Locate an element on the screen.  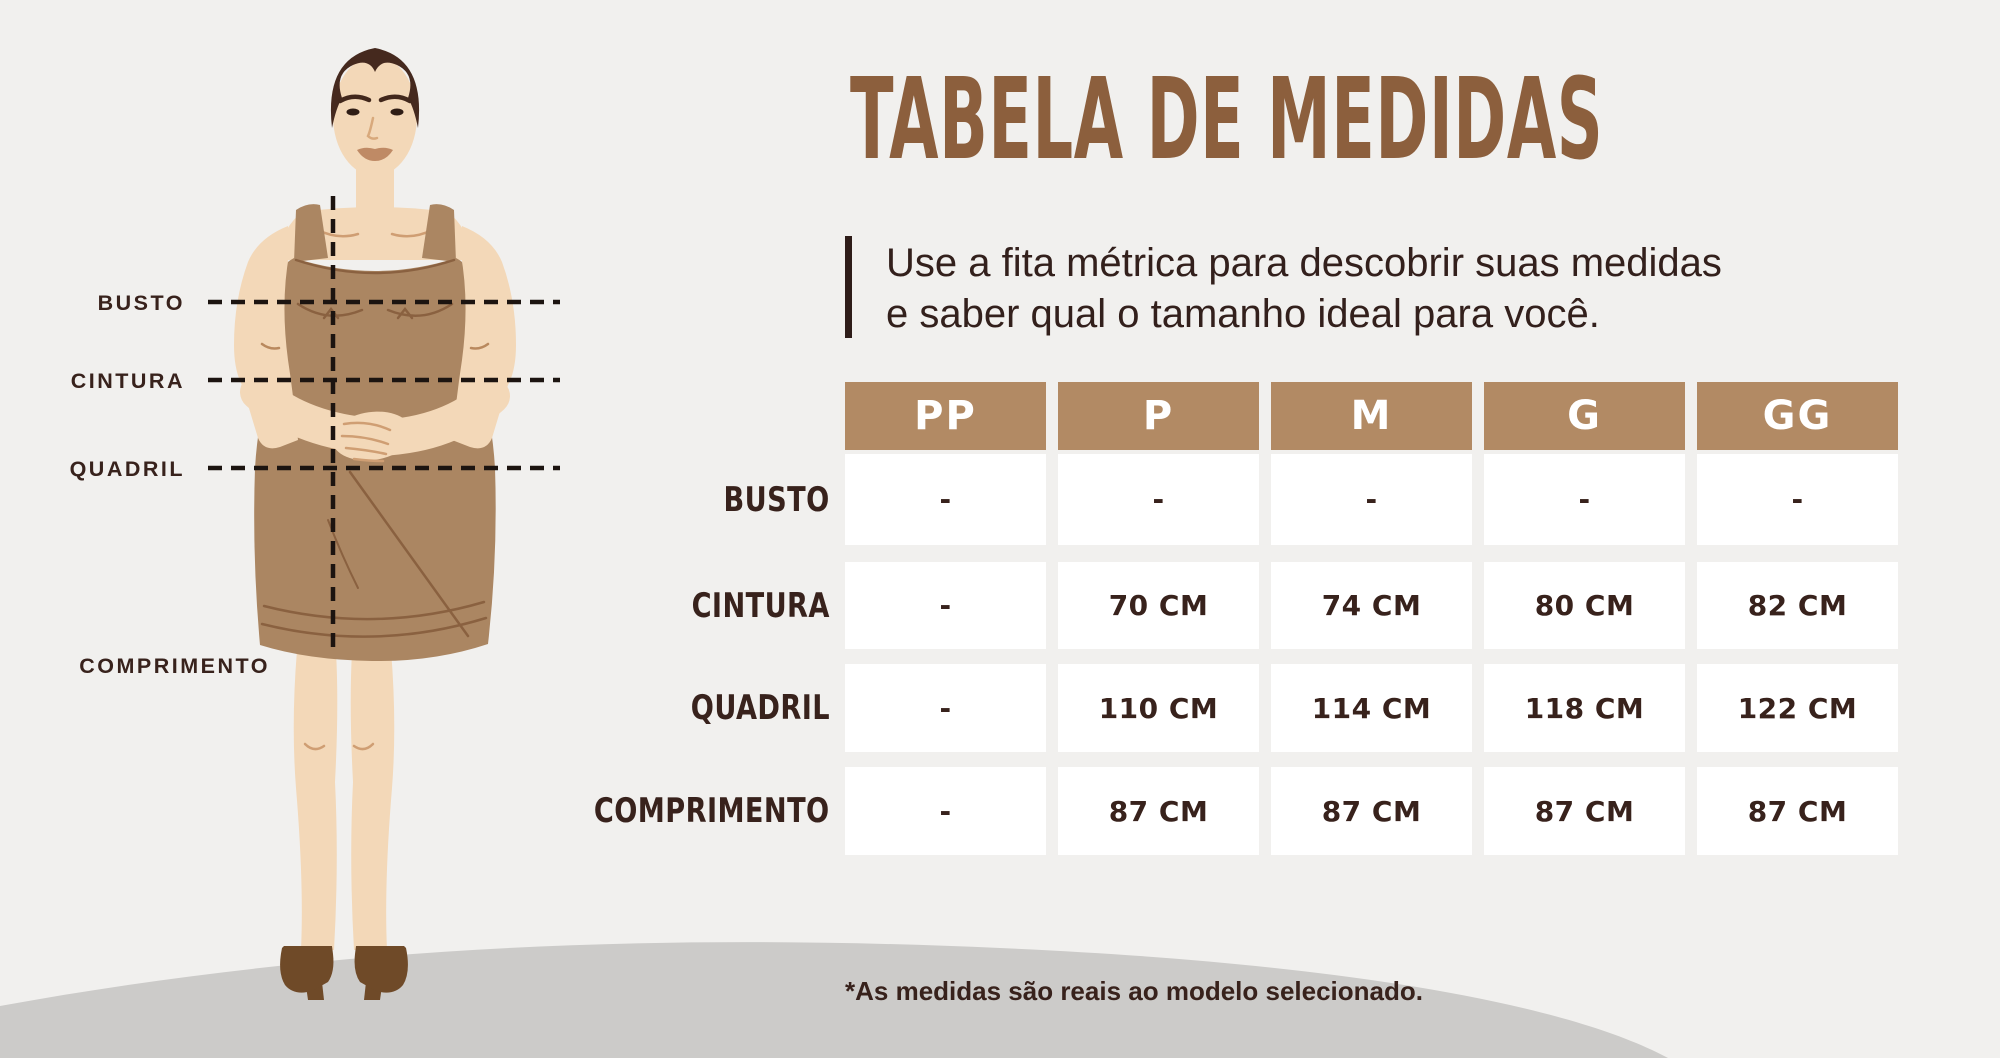
page-title: TABELA DE MEDIDAS is located at coordinates (1227, 120).